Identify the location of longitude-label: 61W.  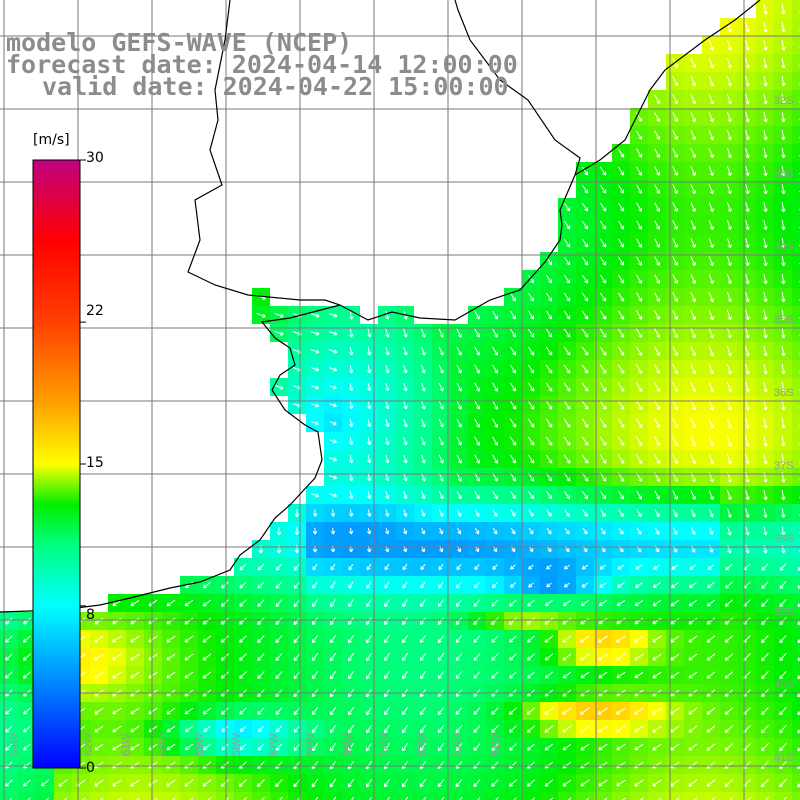
(126, 744).